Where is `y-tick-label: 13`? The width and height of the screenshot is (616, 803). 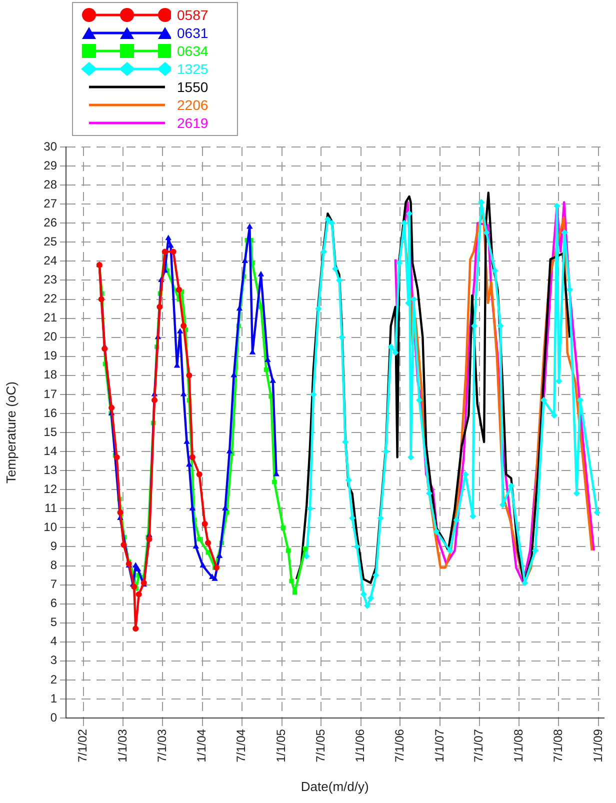
y-tick-label: 13 is located at coordinates (51, 469).